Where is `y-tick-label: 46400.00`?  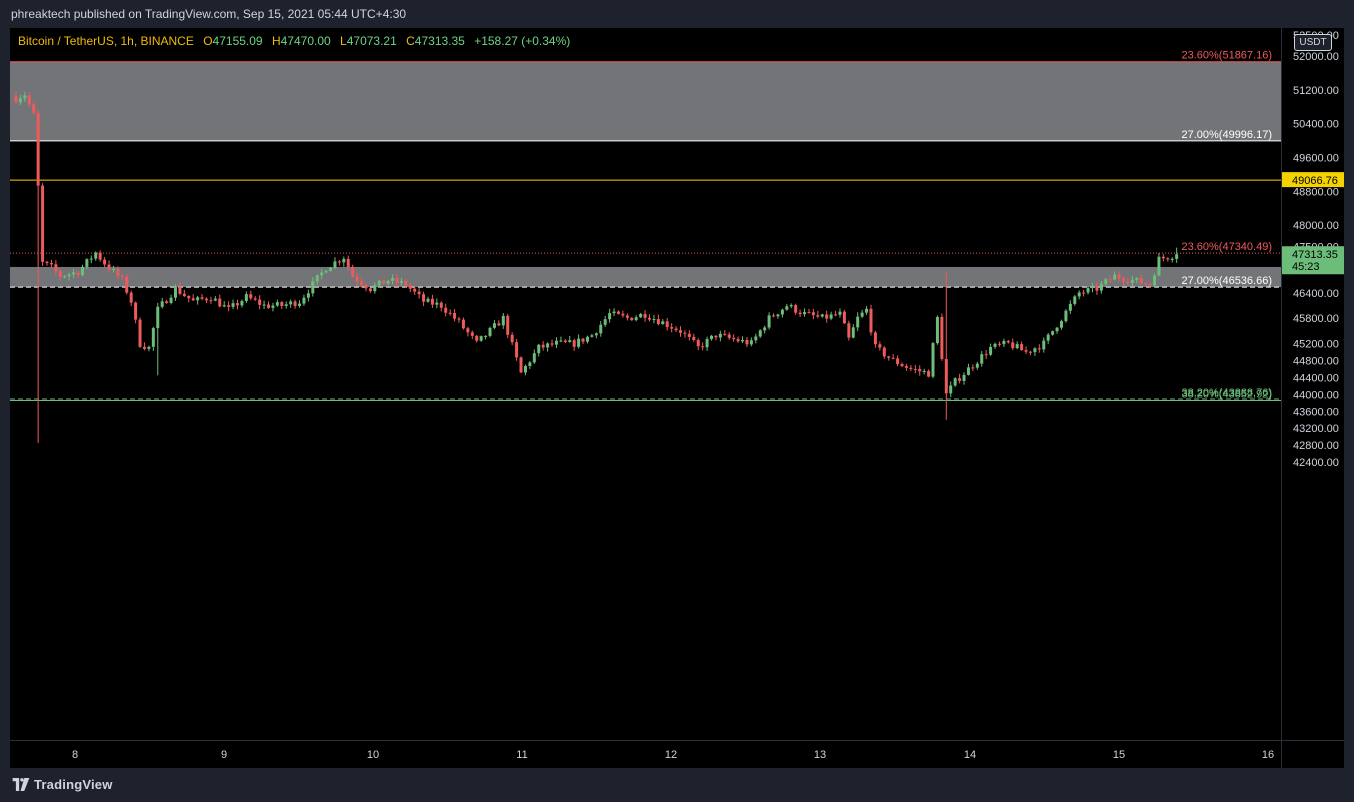
y-tick-label: 46400.00 is located at coordinates (1316, 294).